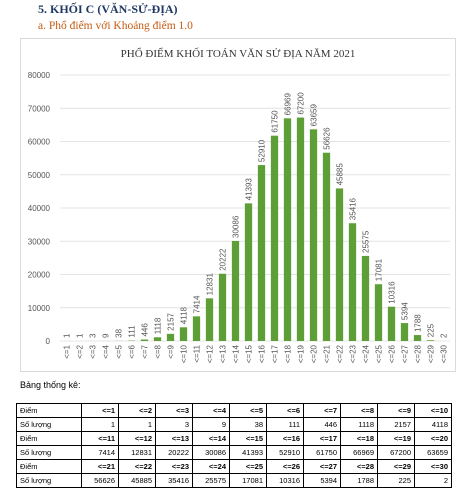 The height and width of the screenshot is (498, 461). I want to click on x-tick-label: <=3, so click(93, 351).